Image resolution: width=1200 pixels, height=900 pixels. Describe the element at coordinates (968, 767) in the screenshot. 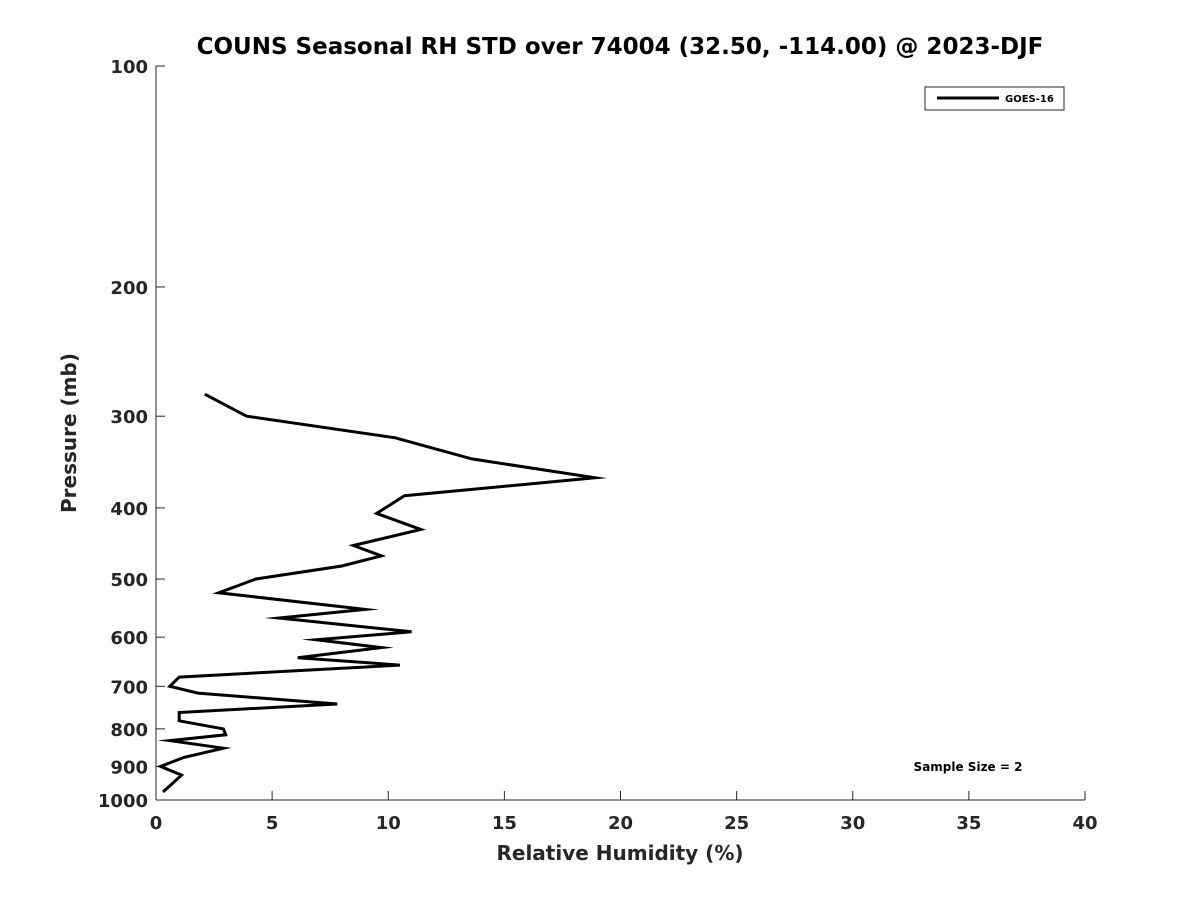

I see `sample-size-annotation: Sample Size = 2` at that location.